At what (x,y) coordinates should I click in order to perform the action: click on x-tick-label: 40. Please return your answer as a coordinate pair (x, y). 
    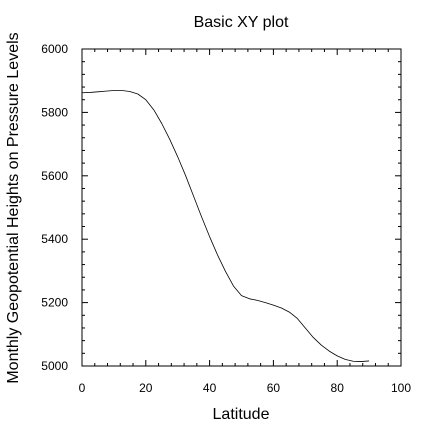
    Looking at the image, I should click on (210, 388).